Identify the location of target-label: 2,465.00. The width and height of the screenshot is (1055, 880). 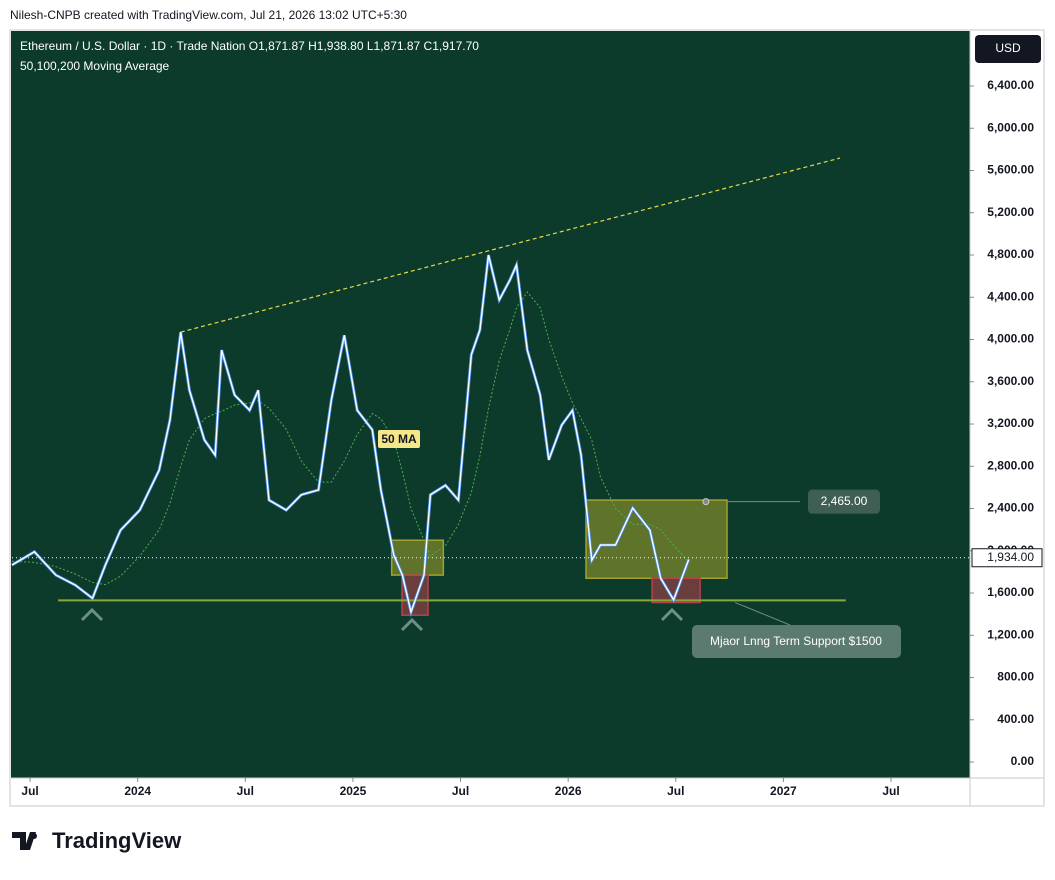
(844, 501).